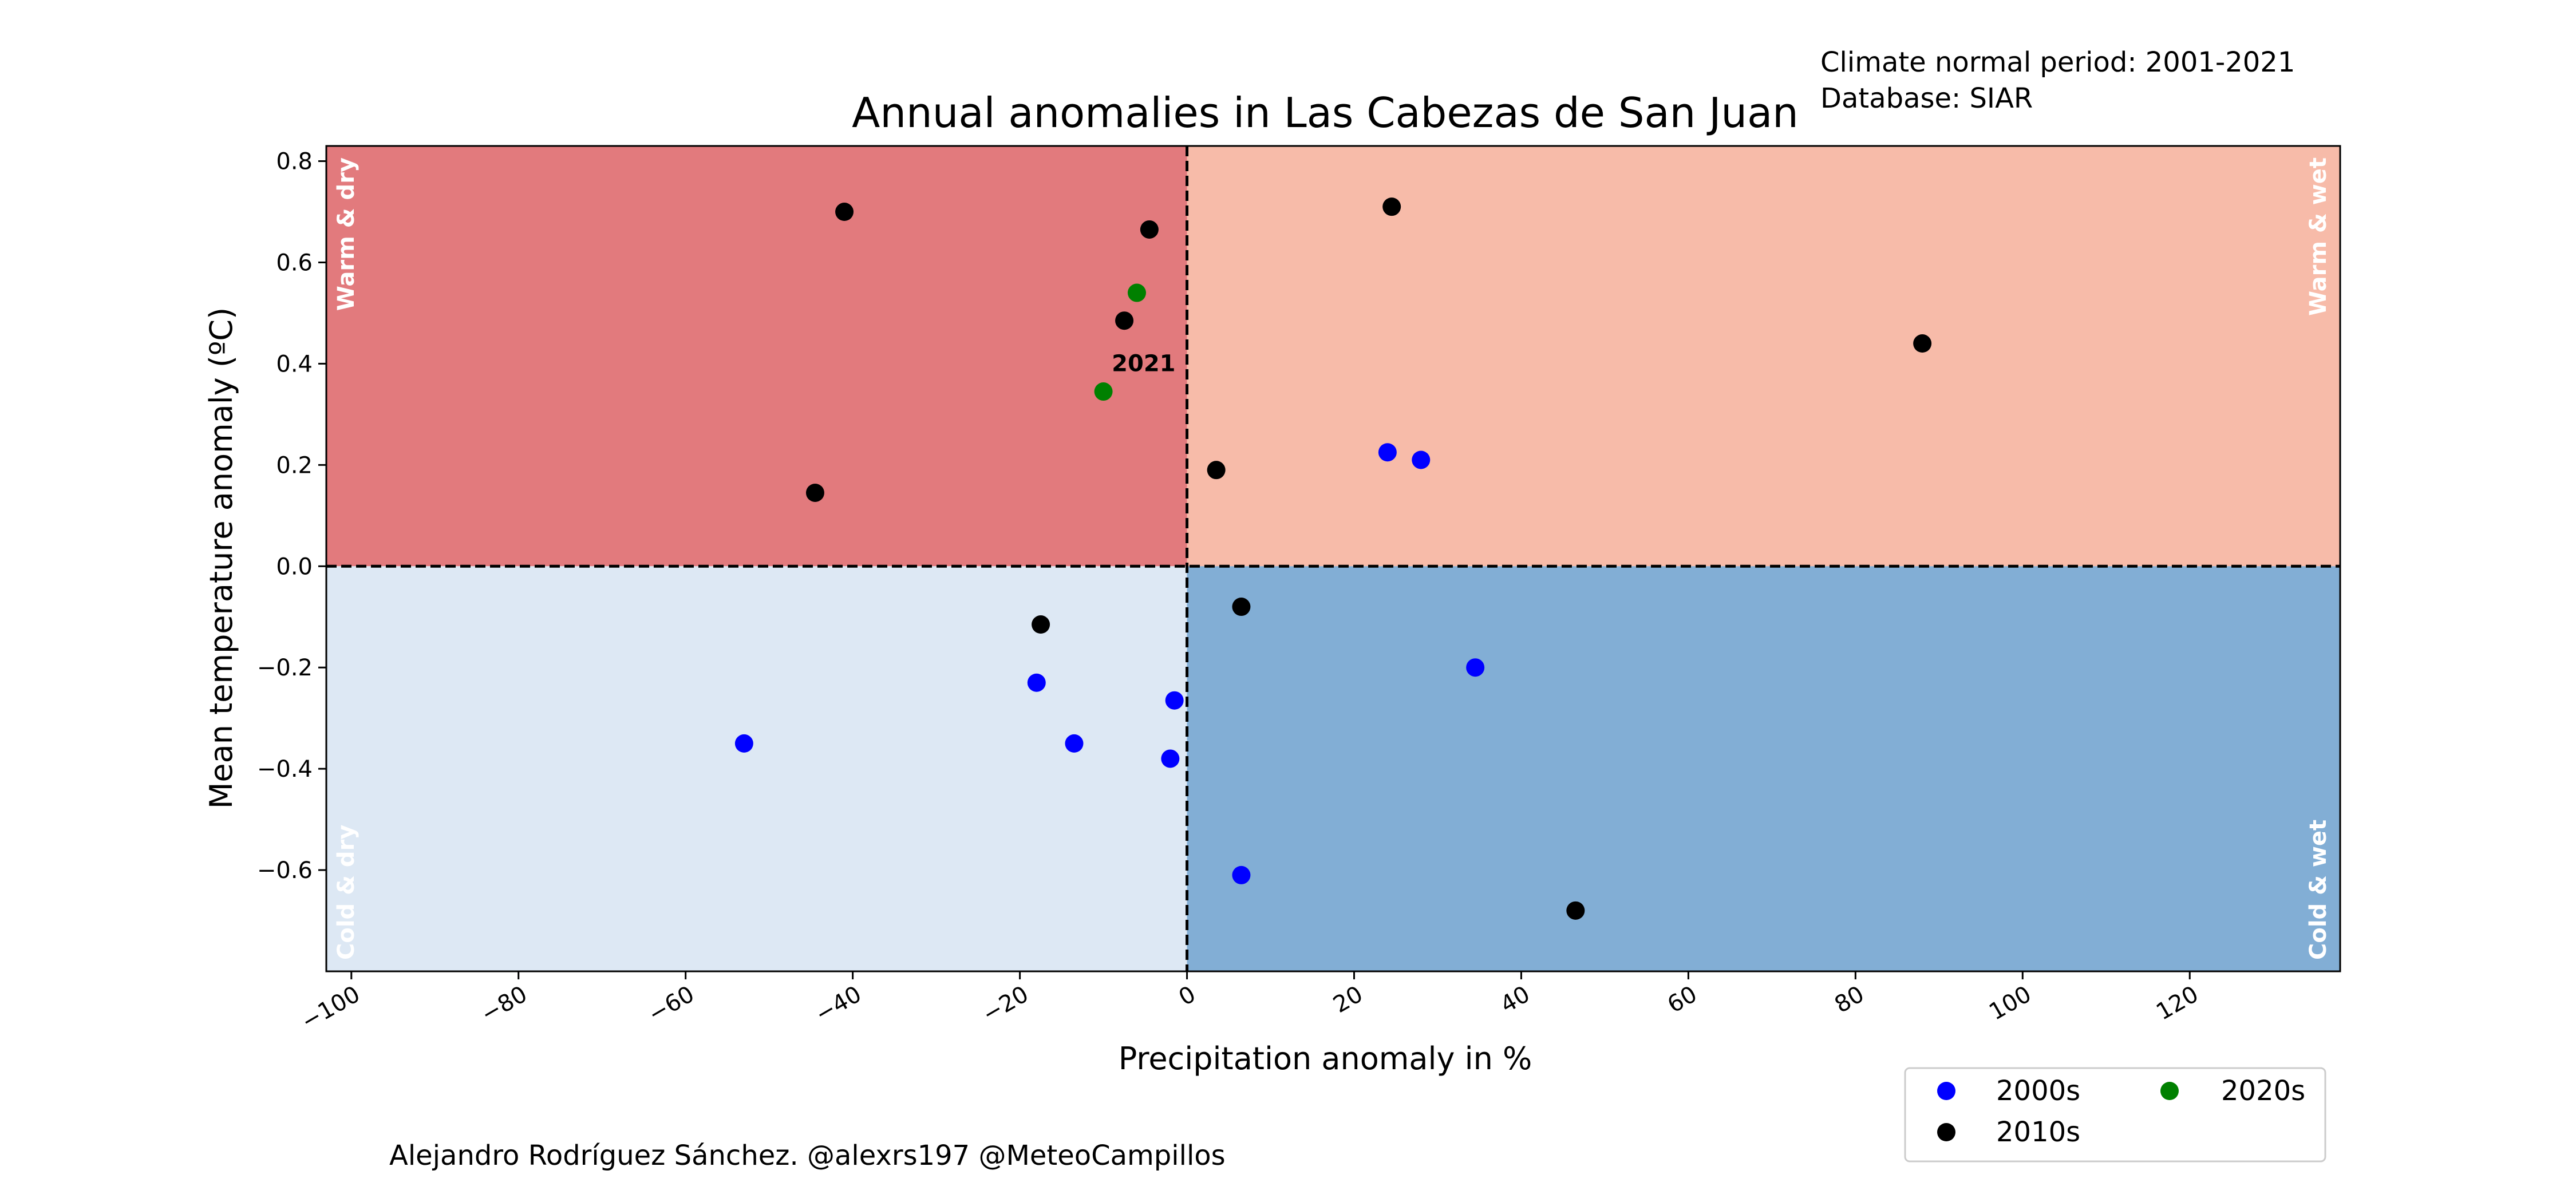 This screenshot has height=1202, width=2576. Describe the element at coordinates (2010, 1004) in the screenshot. I see `x-tick-label: 100` at that location.